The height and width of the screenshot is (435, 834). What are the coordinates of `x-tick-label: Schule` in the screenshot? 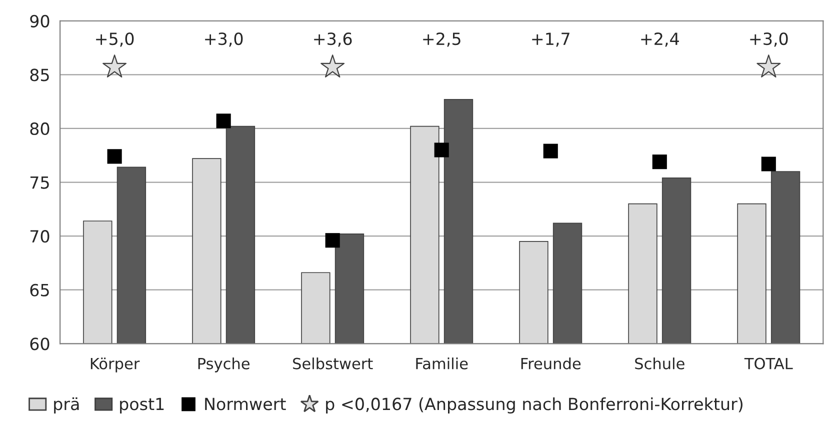 It's located at (659, 364).